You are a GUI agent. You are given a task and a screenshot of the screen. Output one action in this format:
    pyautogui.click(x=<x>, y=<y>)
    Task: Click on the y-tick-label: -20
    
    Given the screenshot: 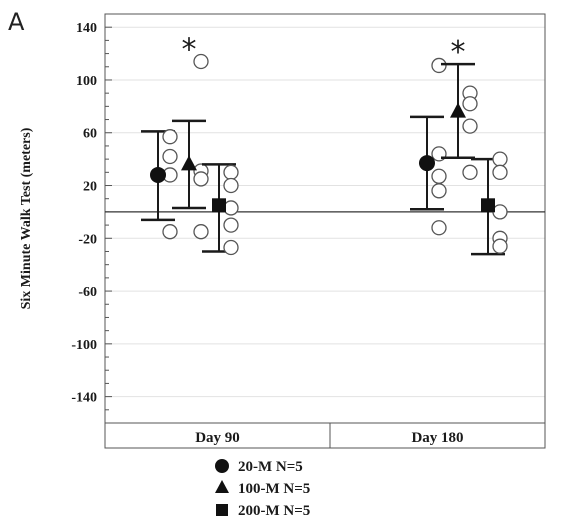 What is the action you would take?
    pyautogui.click(x=87, y=239)
    